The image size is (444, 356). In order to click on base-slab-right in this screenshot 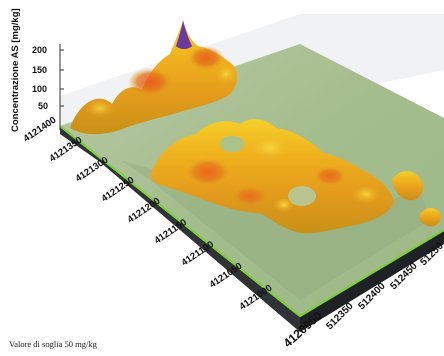, I will do `click(372, 281)`.